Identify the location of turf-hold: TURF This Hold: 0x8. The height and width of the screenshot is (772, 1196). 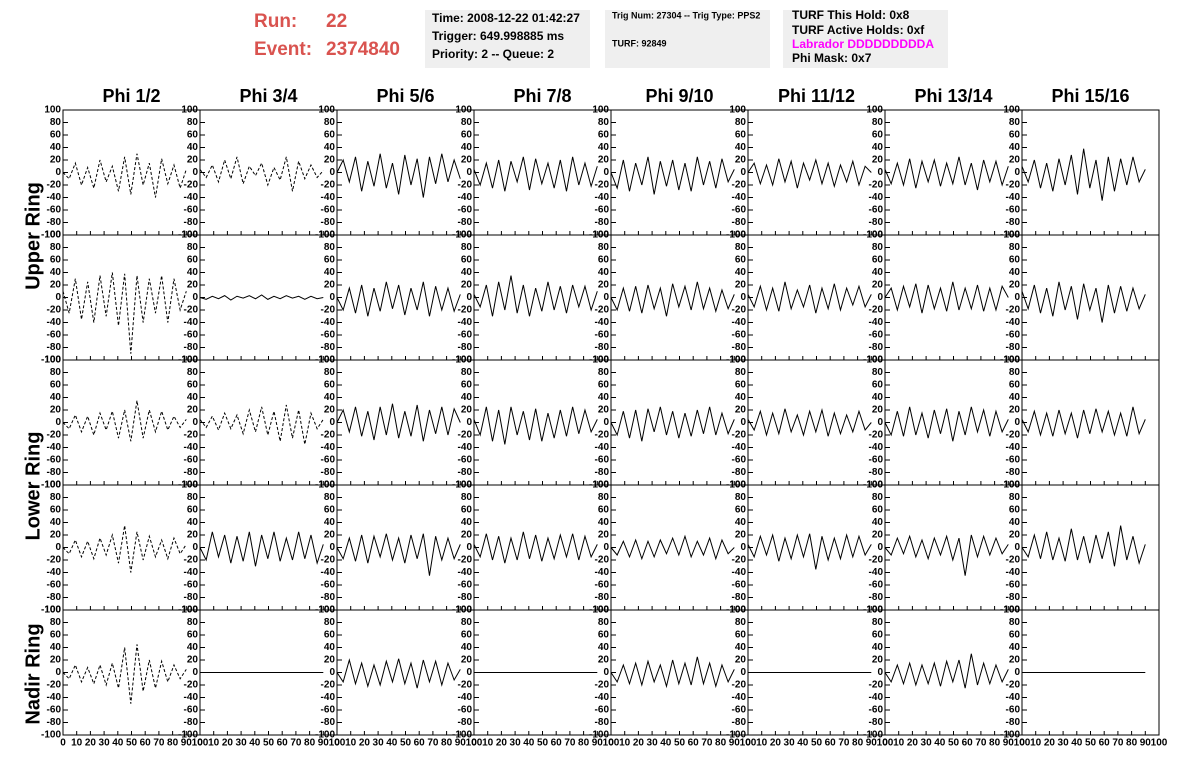
(851, 15).